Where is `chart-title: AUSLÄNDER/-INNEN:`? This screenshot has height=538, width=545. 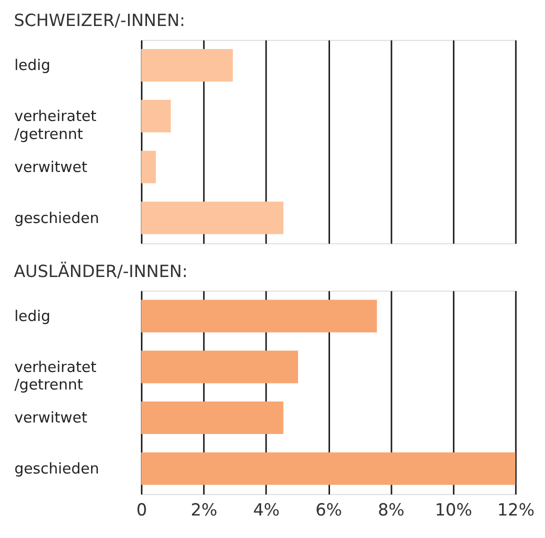 chart-title: AUSLÄNDER/-INNEN: is located at coordinates (101, 270).